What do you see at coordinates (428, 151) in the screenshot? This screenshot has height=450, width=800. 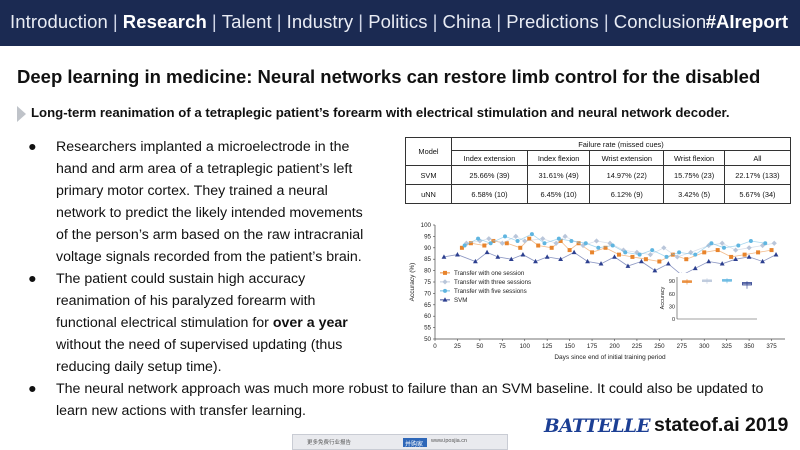 I see `table-model-header: Model` at bounding box center [428, 151].